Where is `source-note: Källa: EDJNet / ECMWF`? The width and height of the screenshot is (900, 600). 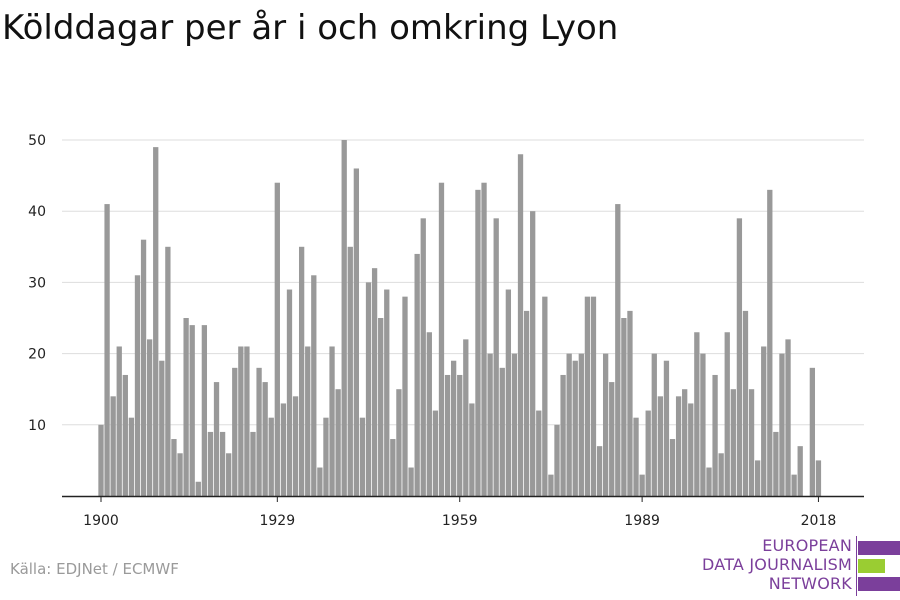
source-note: Källa: EDJNet / ECMWF is located at coordinates (94, 569).